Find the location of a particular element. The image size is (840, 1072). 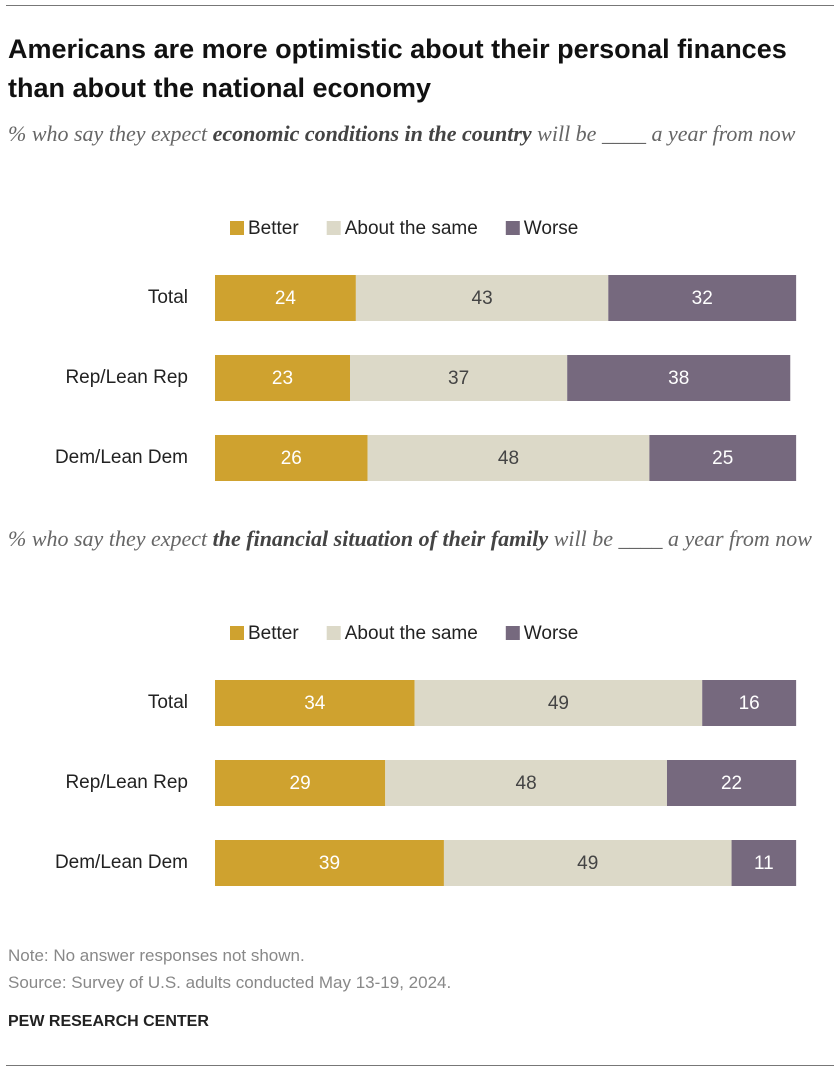

subtitle-emphasis: economic conditions in the country is located at coordinates (372, 133).